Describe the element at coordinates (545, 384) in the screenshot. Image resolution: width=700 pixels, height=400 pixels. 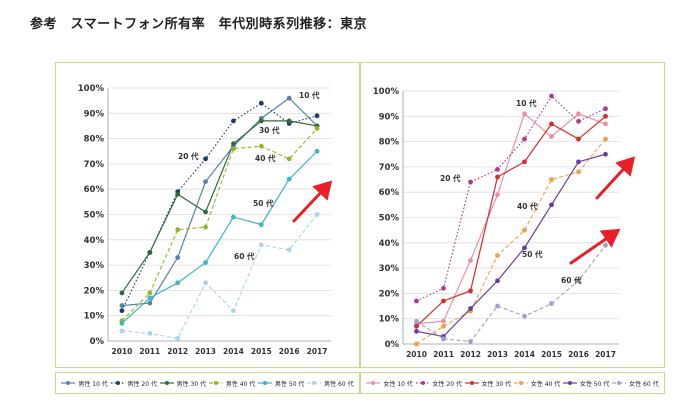
I see `legend-label: 女性 40 代` at that location.